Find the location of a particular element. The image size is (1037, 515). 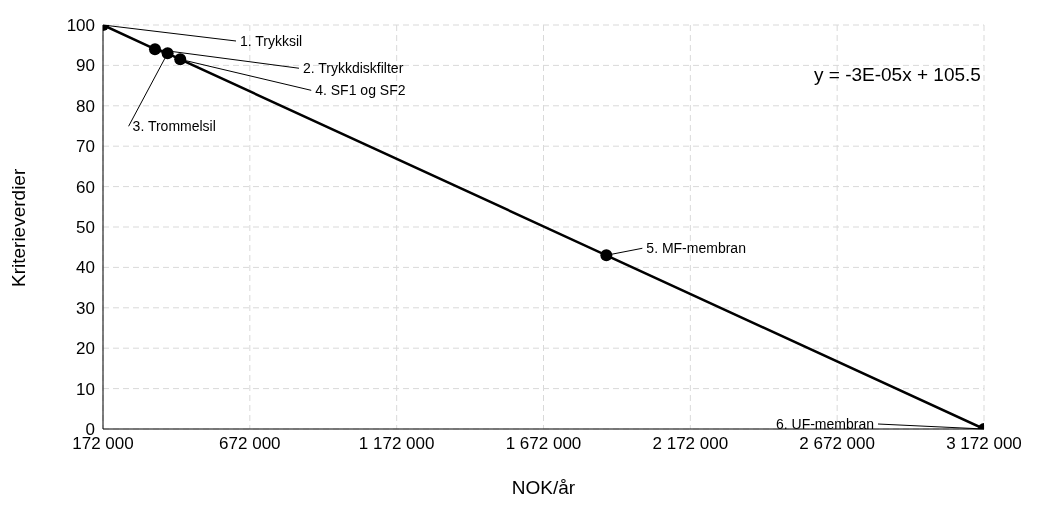

x-tick-label: 672 000 is located at coordinates (250, 444).